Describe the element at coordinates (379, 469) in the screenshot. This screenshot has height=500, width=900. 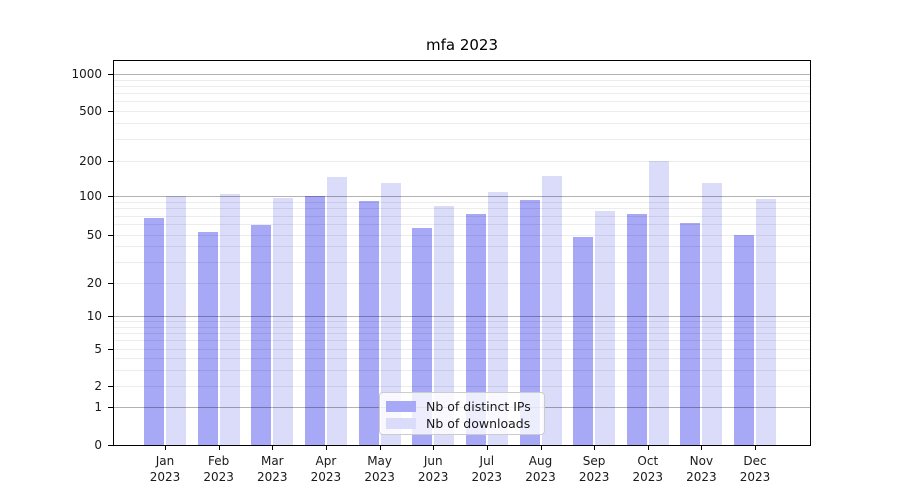
I see `x-axis-tick-label: May 2023` at that location.